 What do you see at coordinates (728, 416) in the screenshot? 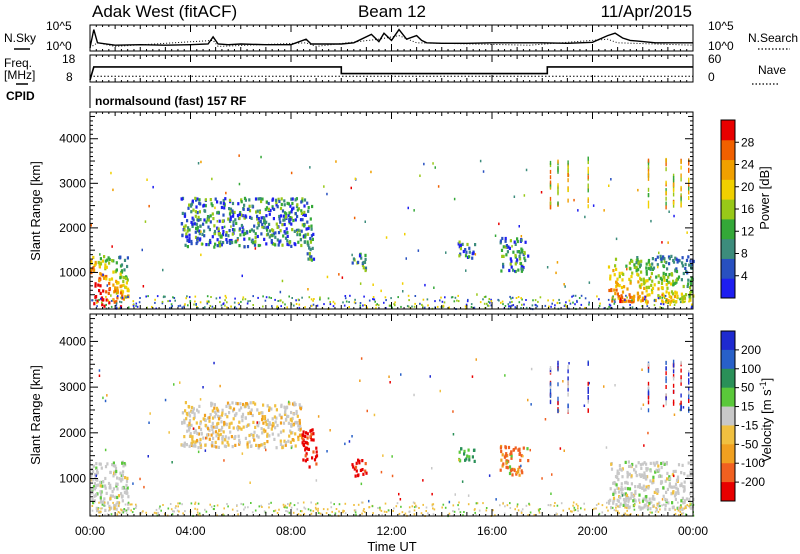
I see `colorbar-frame` at bounding box center [728, 416].